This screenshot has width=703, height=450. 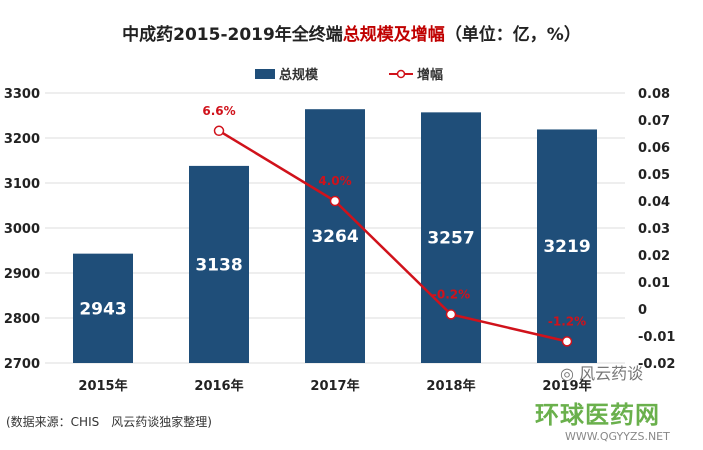 What do you see at coordinates (102, 386) in the screenshot?
I see `x-tick-label: 2015年` at bounding box center [102, 386].